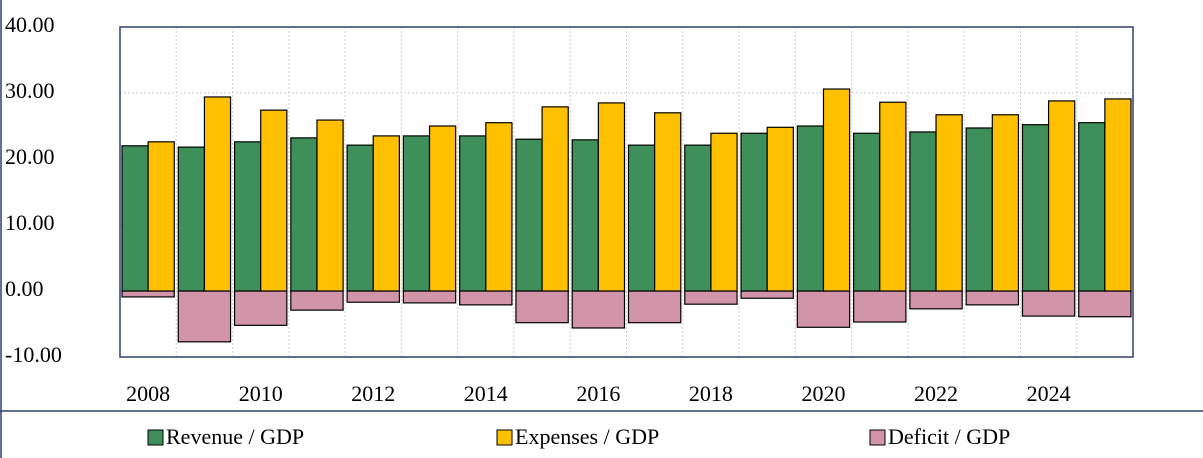 Image resolution: width=1203 pixels, height=458 pixels. Describe the element at coordinates (24, 288) in the screenshot. I see `y-tick-label: 0.00` at that location.